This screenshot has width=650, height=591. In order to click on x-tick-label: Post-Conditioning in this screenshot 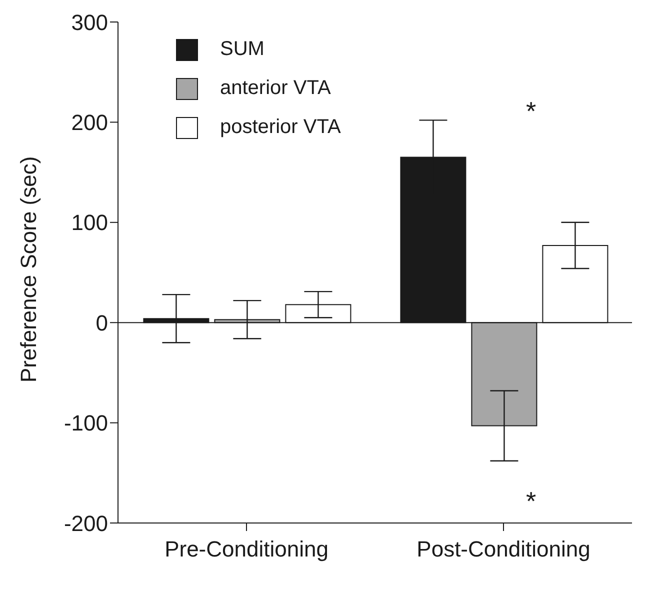, I will do `click(503, 549)`.